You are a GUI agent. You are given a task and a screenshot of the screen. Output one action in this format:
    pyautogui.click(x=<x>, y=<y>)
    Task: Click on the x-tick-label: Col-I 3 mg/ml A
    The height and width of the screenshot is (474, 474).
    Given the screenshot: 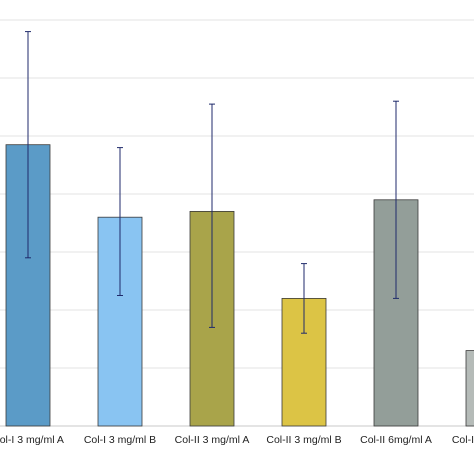 What is the action you would take?
    pyautogui.click(x=32, y=440)
    